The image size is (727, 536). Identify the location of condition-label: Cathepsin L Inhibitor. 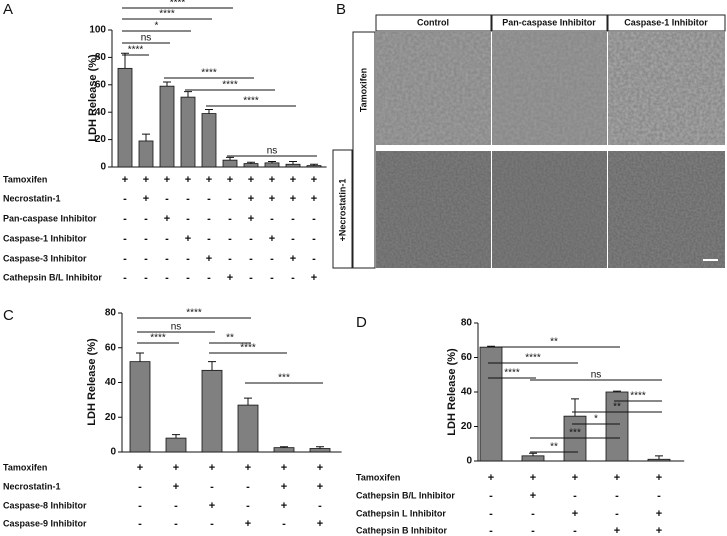
(401, 513).